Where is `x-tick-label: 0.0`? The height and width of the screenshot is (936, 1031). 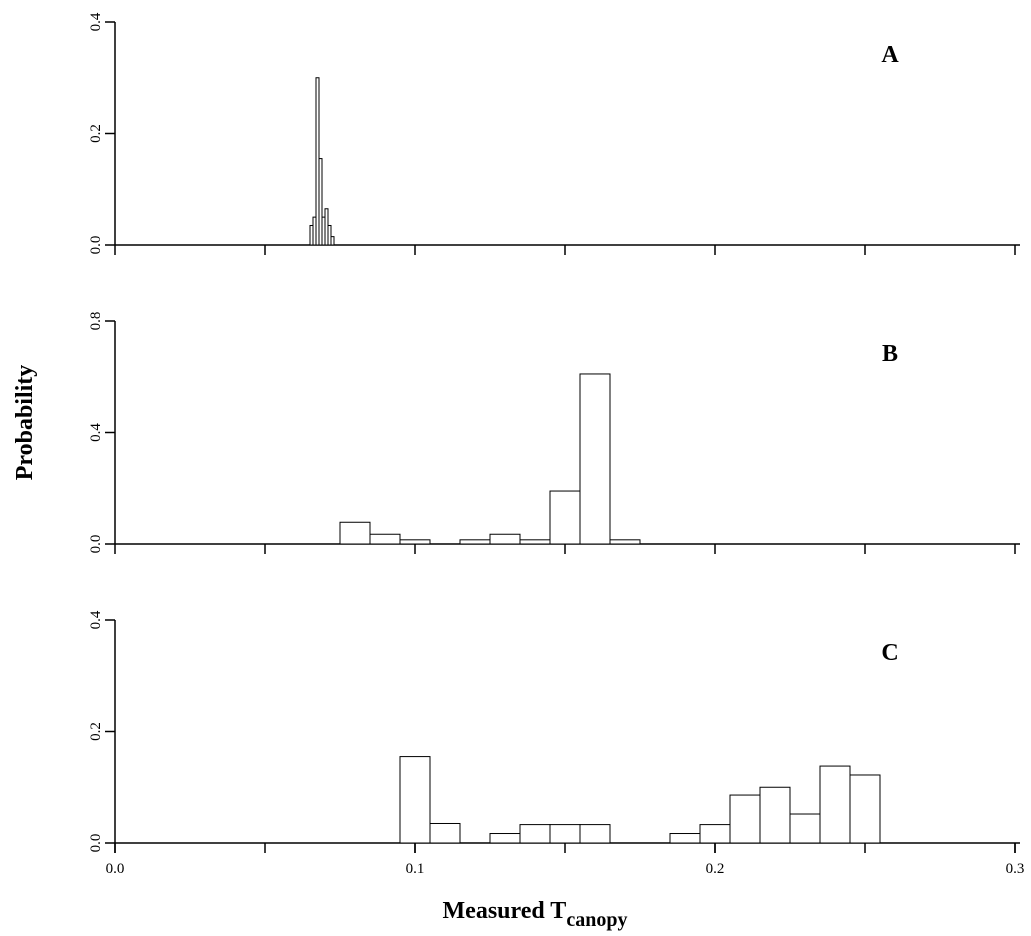 x-tick-label: 0.0 is located at coordinates (115, 869).